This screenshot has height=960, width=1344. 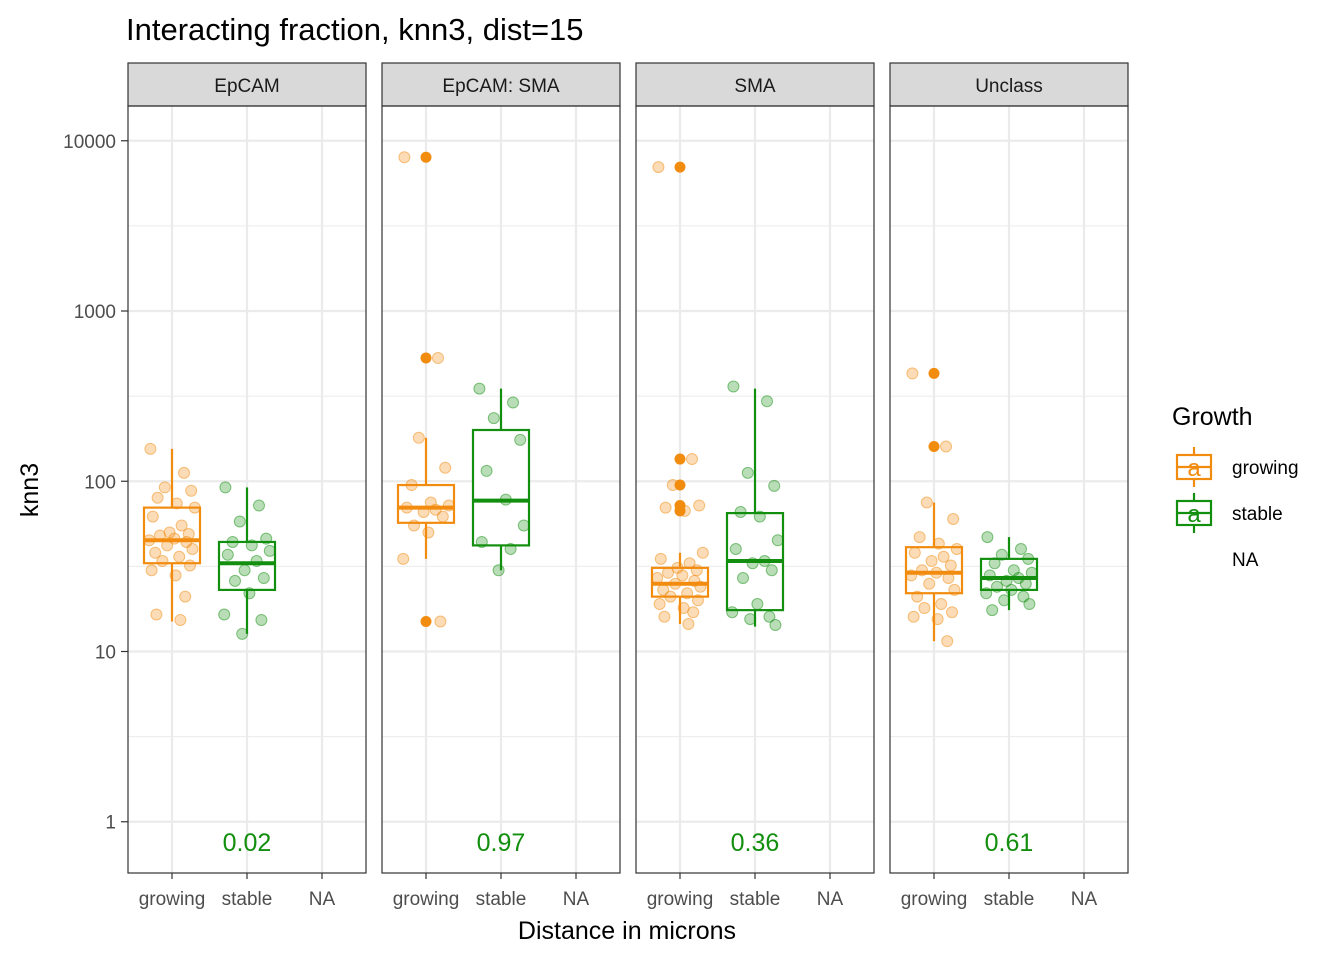 I want to click on x-tick-label: stable, so click(x=1009, y=899).